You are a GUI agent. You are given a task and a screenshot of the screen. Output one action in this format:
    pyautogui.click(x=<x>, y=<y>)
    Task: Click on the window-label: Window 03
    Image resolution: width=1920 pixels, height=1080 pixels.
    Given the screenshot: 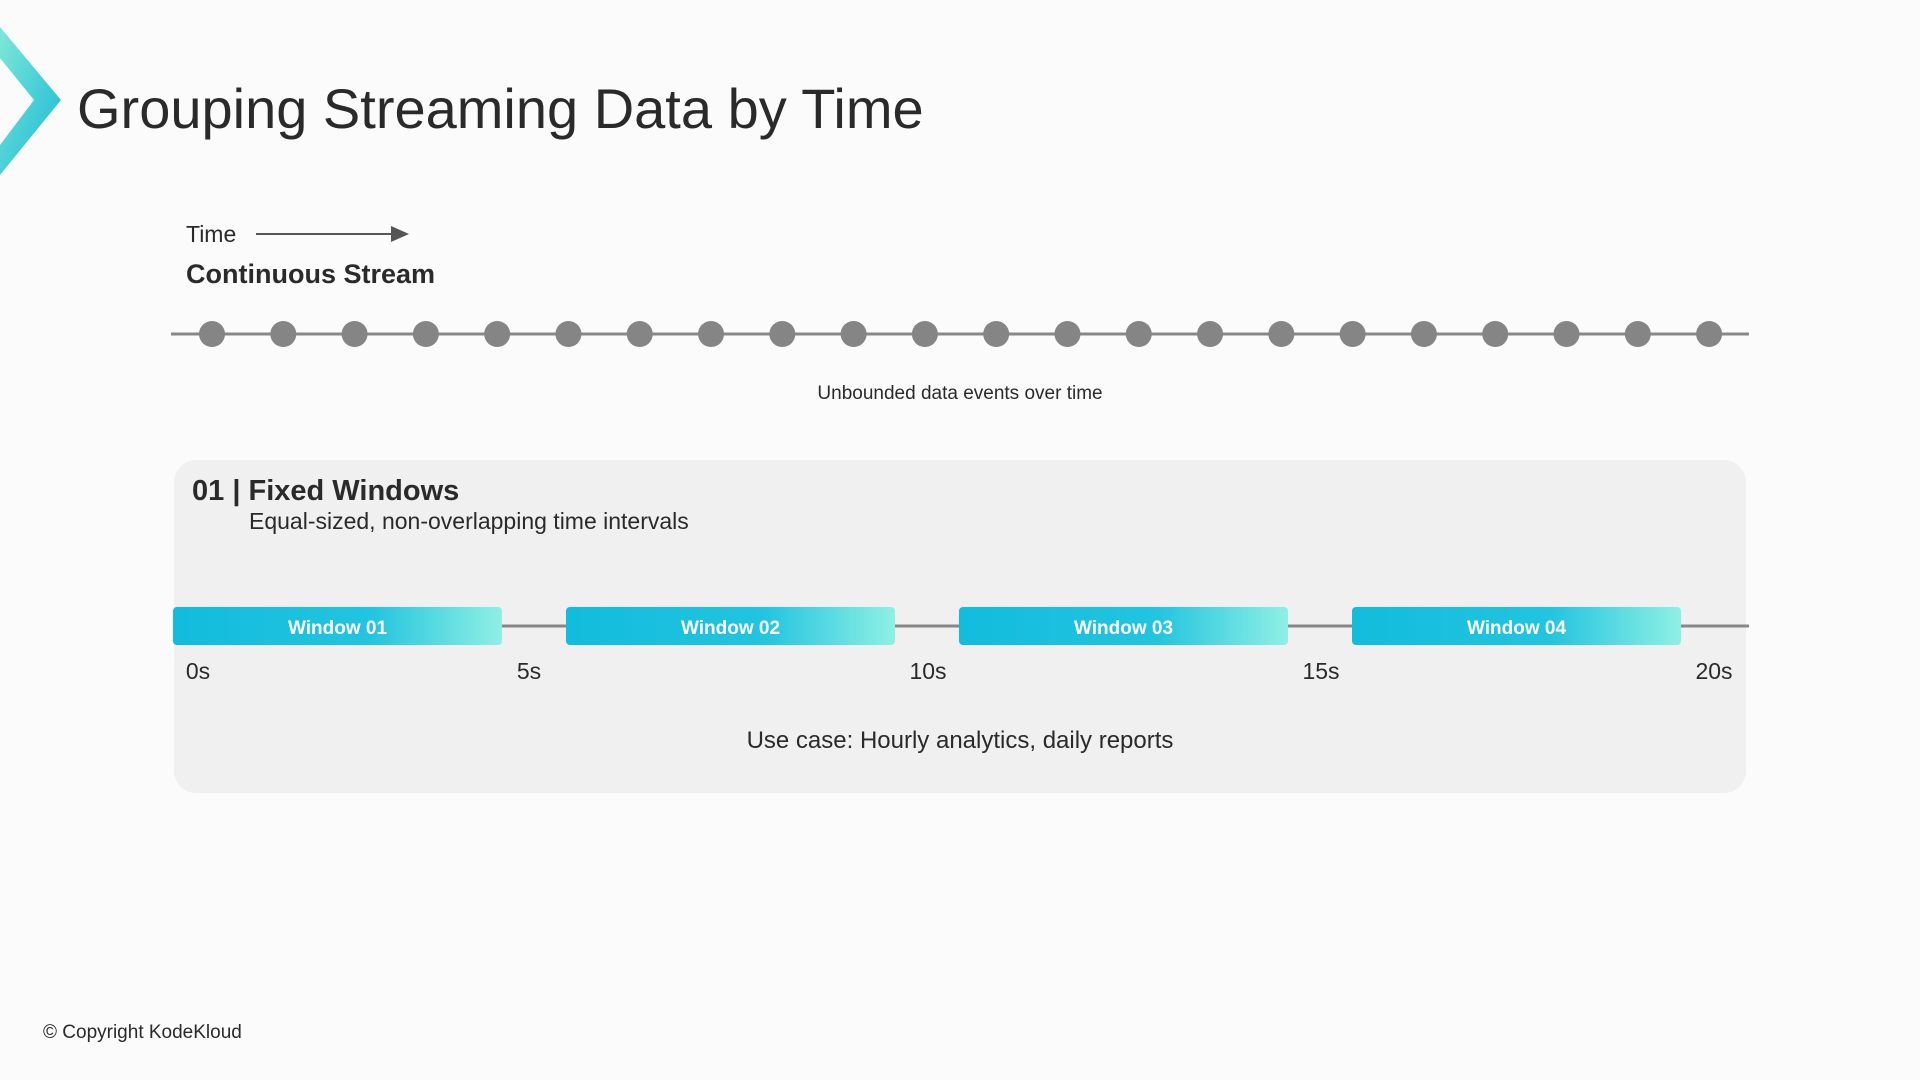 What is the action you would take?
    pyautogui.click(x=1123, y=628)
    